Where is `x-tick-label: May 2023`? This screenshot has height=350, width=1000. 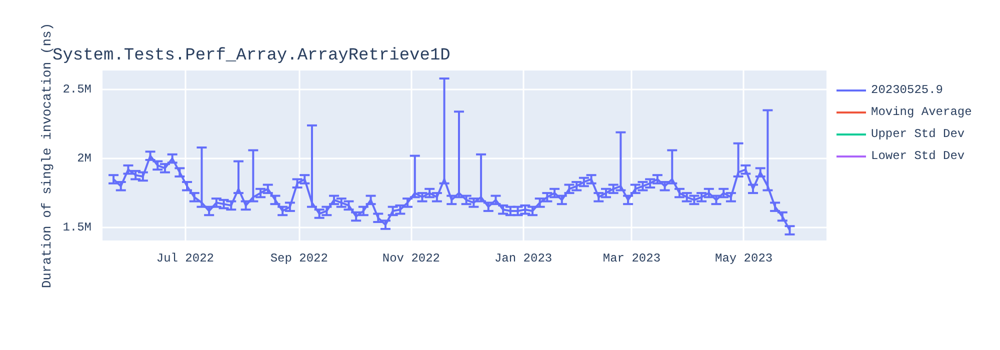 x-tick-label: May 2023 is located at coordinates (744, 259).